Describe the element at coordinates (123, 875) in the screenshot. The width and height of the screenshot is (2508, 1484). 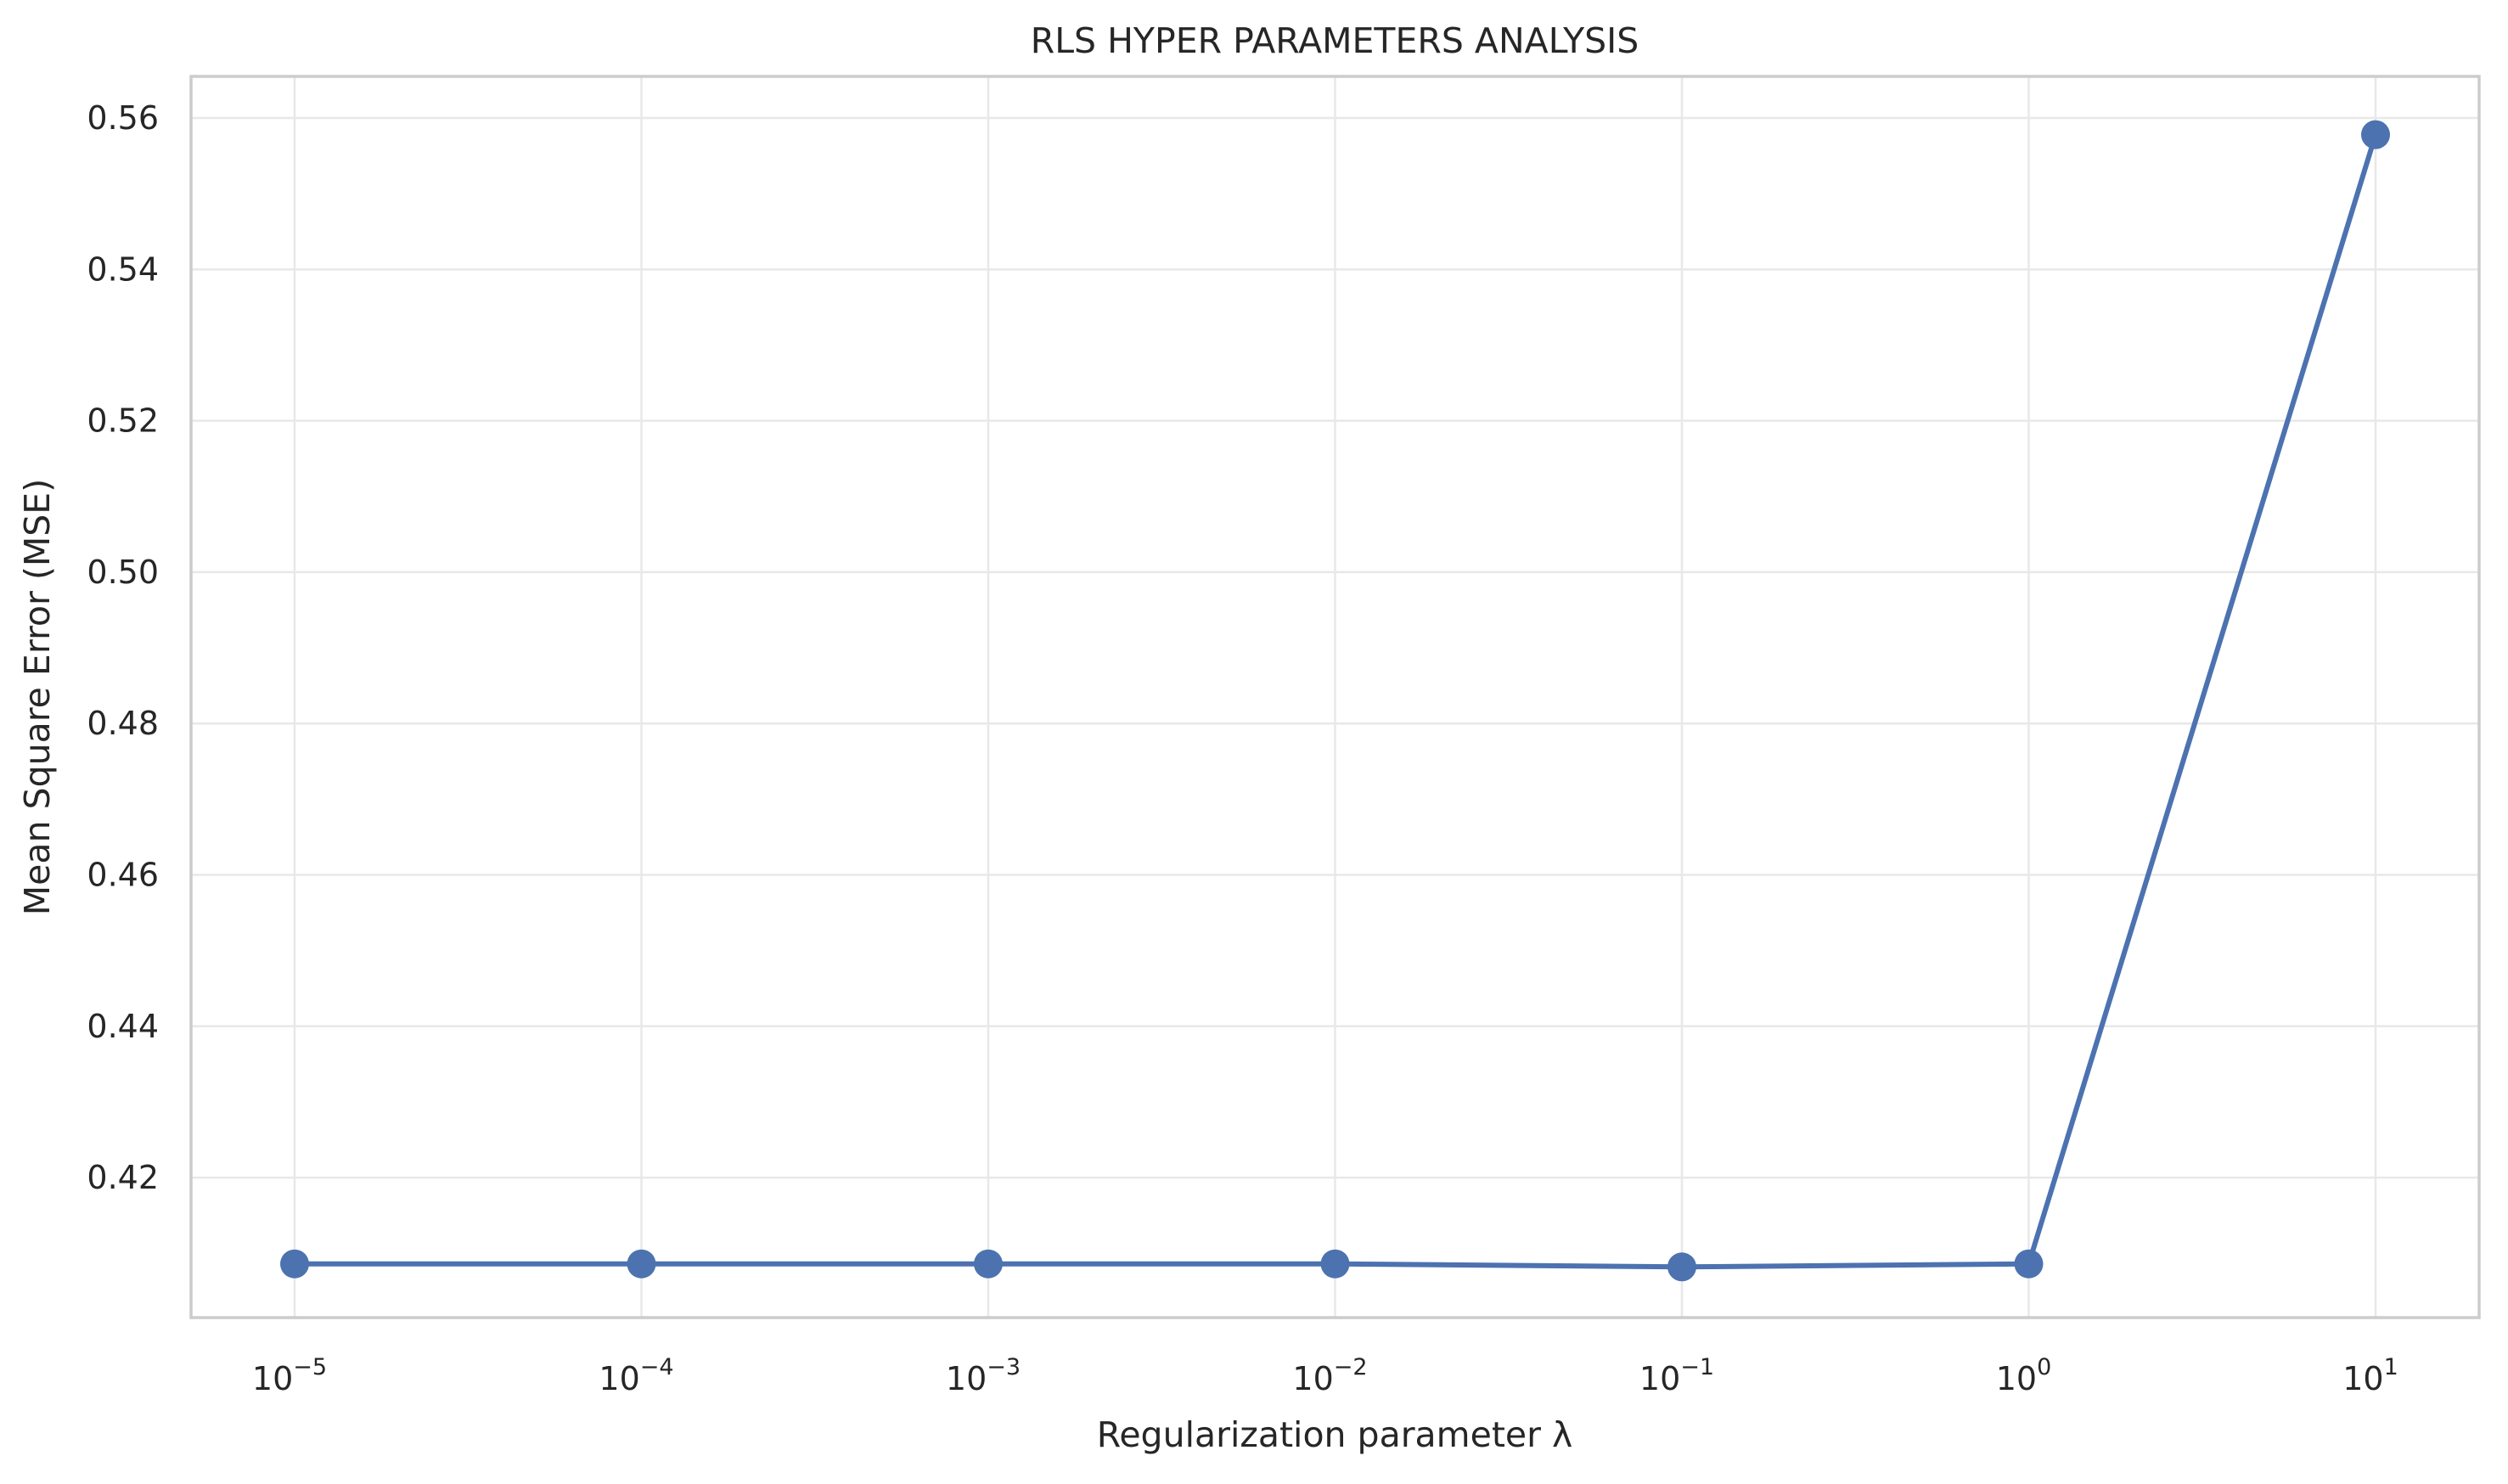
I see `y-tick-label: 0.46` at that location.